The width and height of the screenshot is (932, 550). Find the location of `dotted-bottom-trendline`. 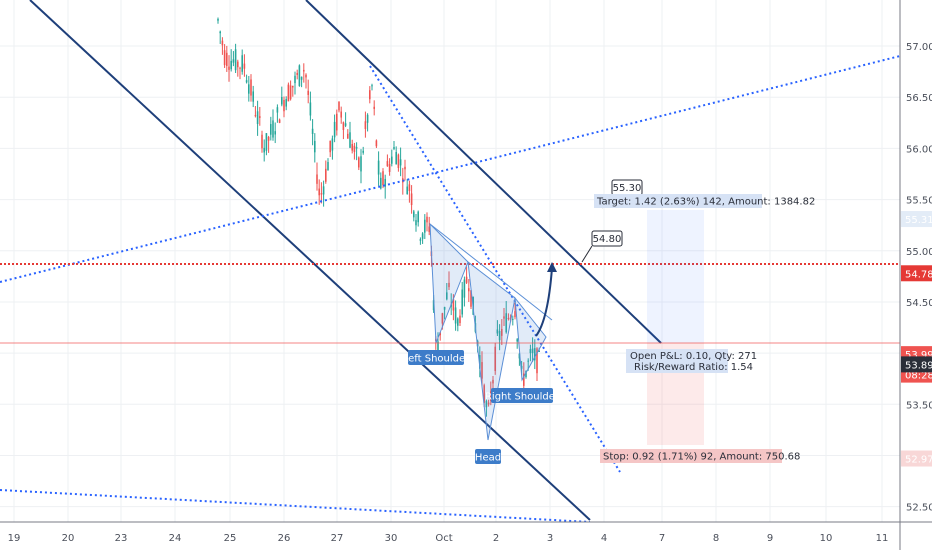

dotted-bottom-trendline is located at coordinates (295, 506).